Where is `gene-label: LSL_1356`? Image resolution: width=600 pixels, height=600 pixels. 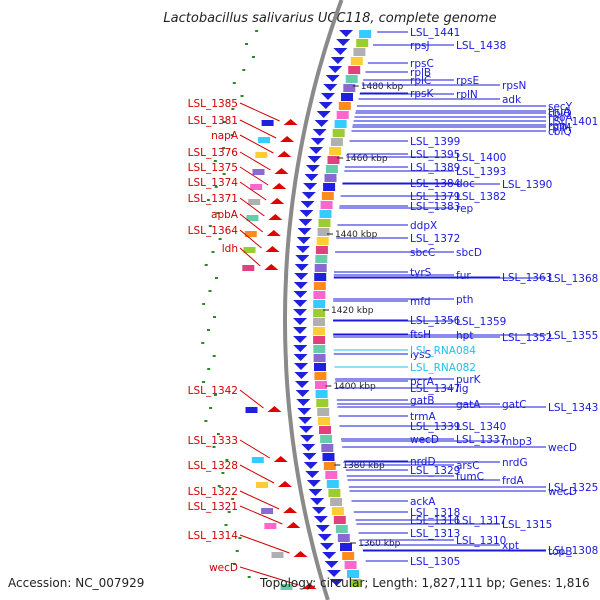 gene-label: LSL_1356 is located at coordinates (435, 321).